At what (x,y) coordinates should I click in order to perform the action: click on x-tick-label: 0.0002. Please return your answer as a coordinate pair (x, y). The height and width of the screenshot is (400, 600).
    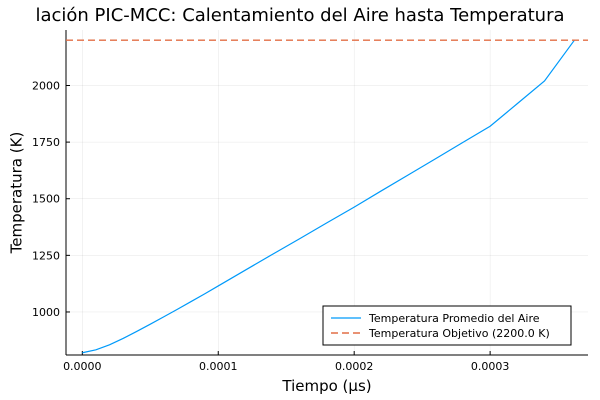
    Looking at the image, I should click on (354, 366).